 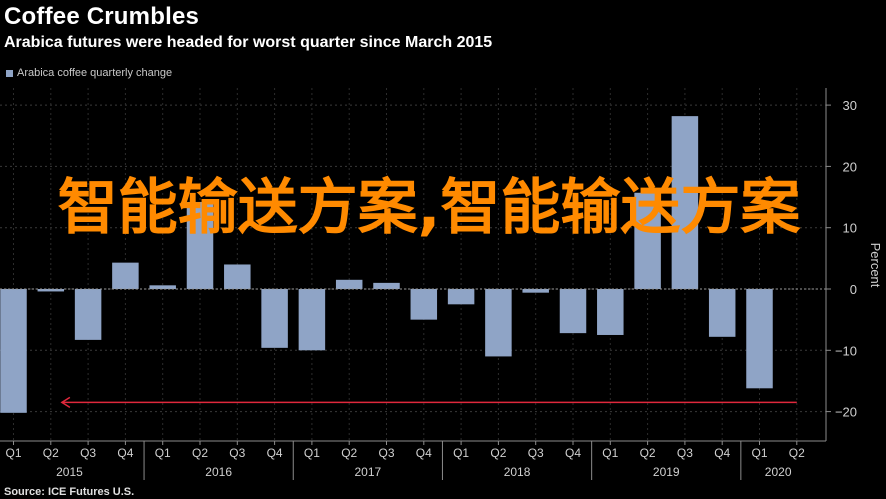 I want to click on legend: Arabica coffee quarterly change, so click(x=89, y=73).